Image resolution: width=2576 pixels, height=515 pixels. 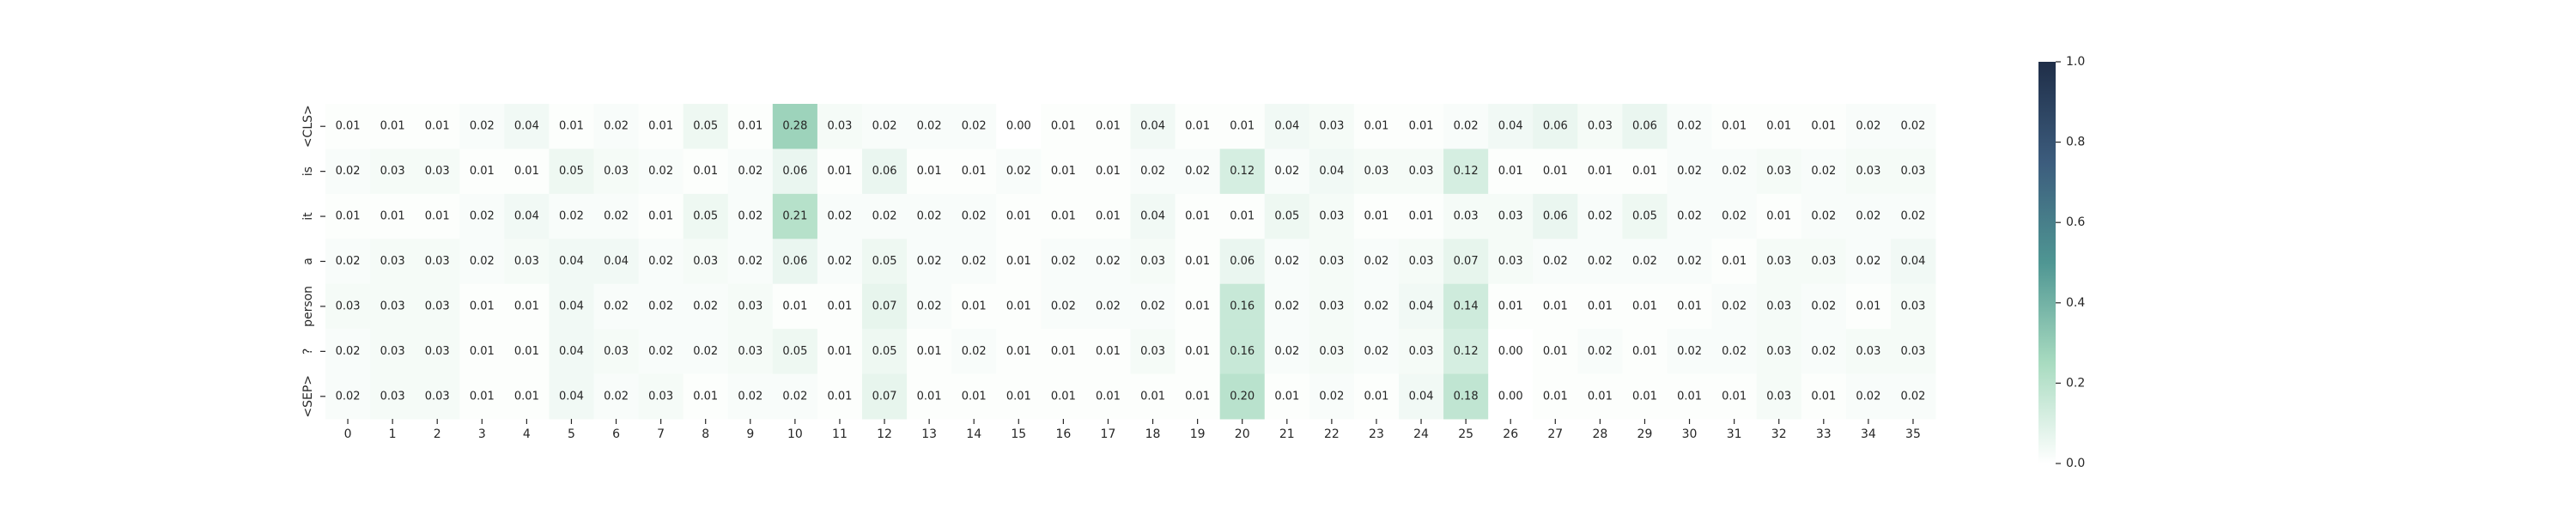 I want to click on x-axis-tick-label: 19, so click(x=1198, y=434).